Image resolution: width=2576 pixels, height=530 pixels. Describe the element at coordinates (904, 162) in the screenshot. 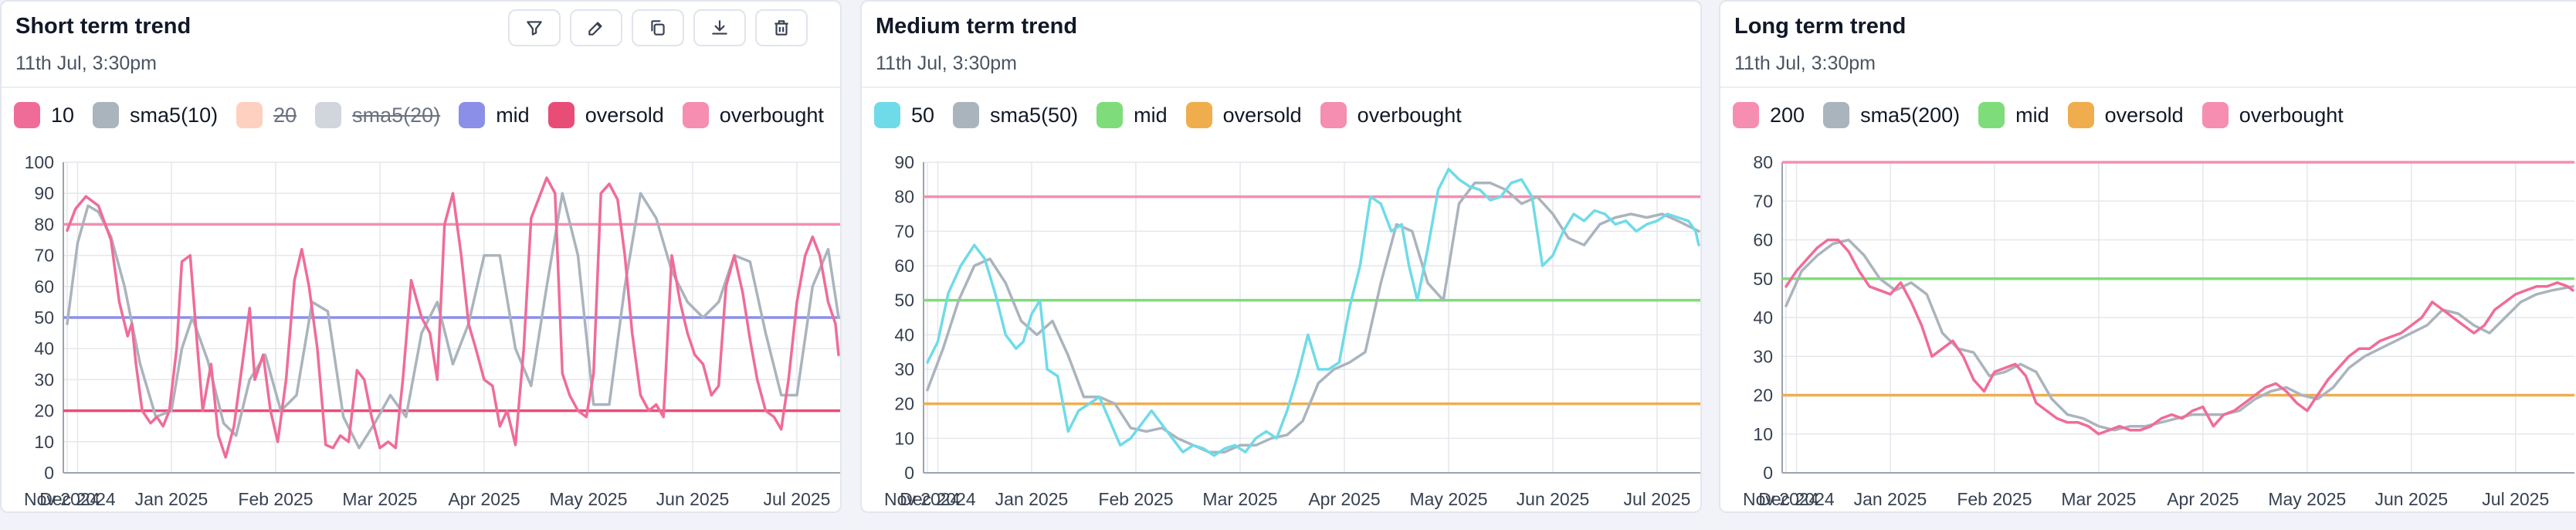

I see `y-tick-label: 90` at that location.